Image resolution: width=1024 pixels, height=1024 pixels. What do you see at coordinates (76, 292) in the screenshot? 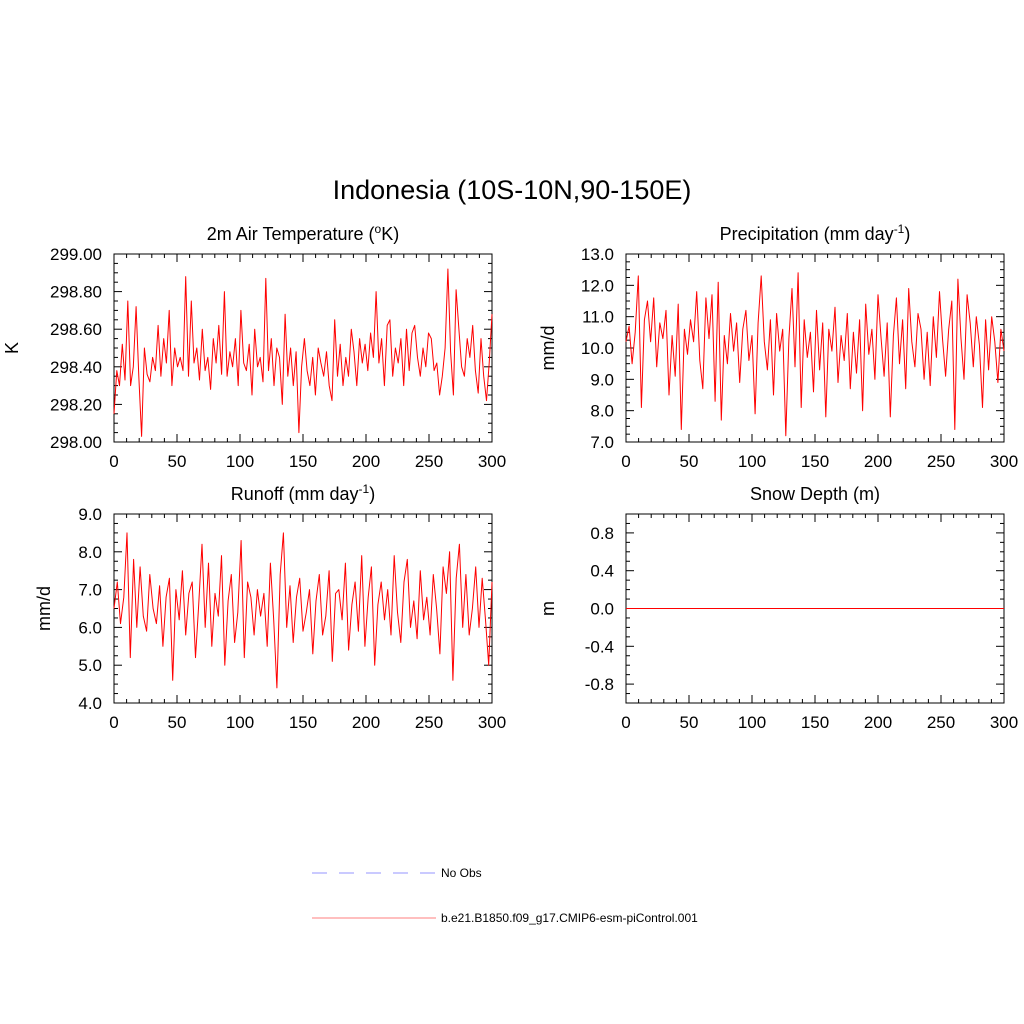
I see `y-tick-label: 298.80` at bounding box center [76, 292].